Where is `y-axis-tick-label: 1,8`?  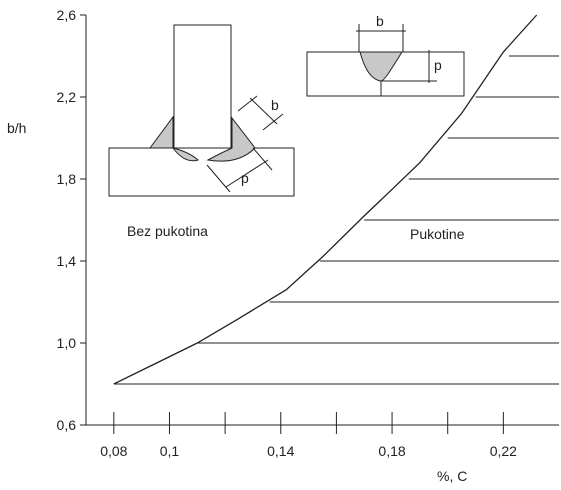
y-axis-tick-label: 1,8 is located at coordinates (67, 179).